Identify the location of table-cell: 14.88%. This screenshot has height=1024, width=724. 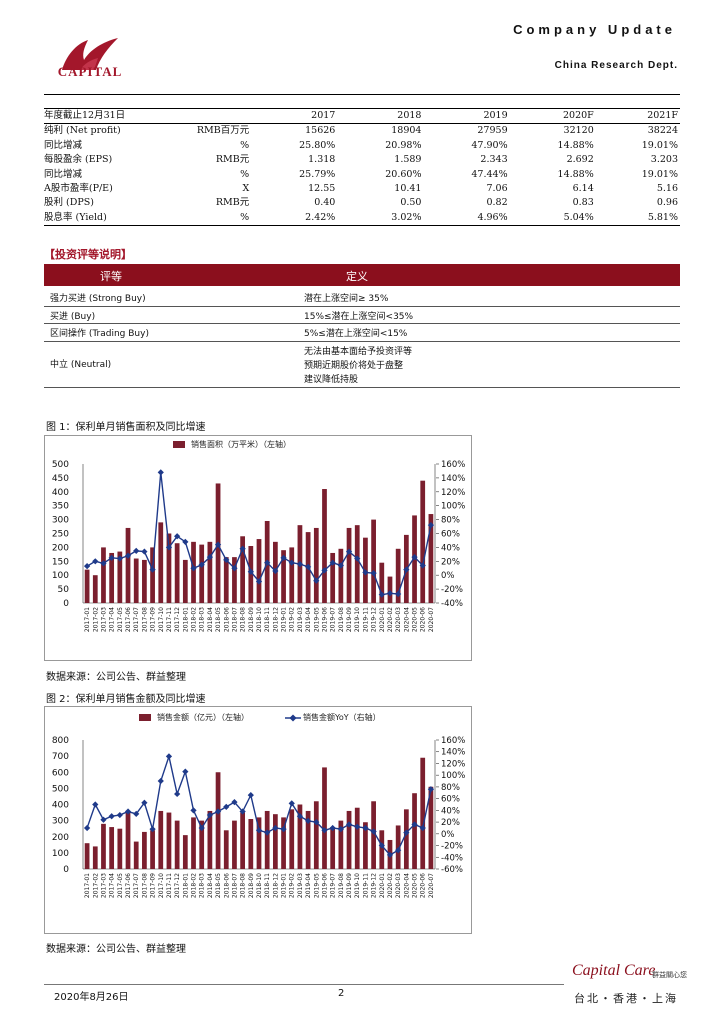
(575, 174).